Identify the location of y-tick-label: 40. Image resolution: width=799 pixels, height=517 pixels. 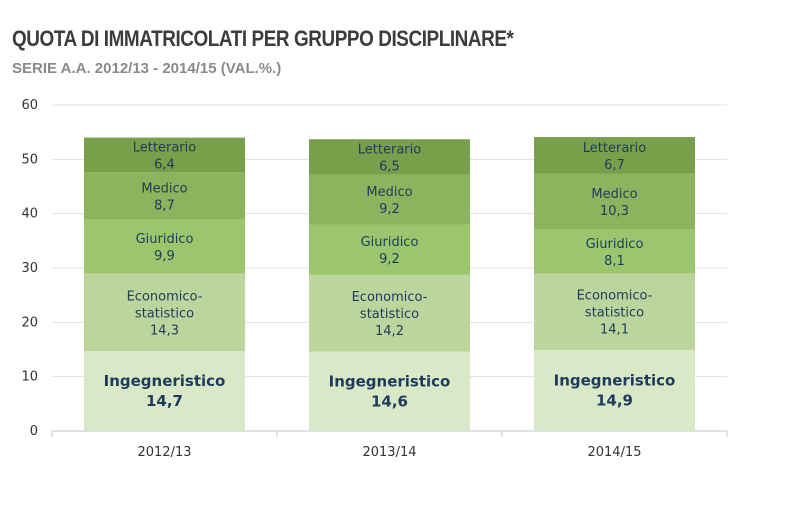
(29, 214).